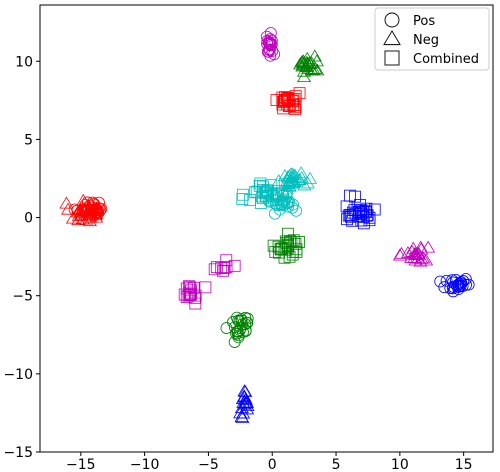 The image size is (500, 472). Describe the element at coordinates (400, 464) in the screenshot. I see `x-tick-label: 10` at that location.